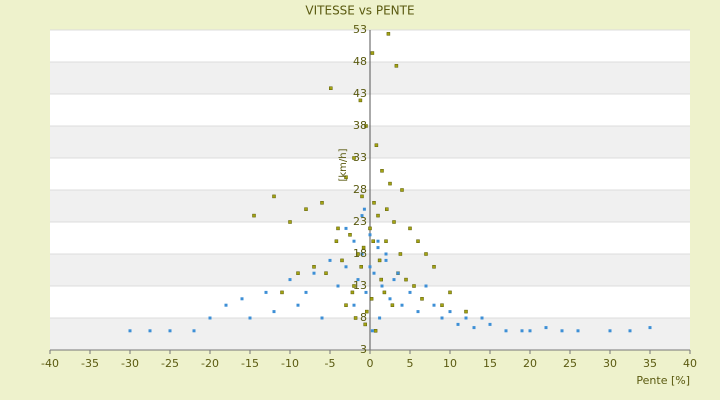 Image resolution: width=720 pixels, height=400 pixels. I want to click on x-tick-label: -10, so click(290, 363).